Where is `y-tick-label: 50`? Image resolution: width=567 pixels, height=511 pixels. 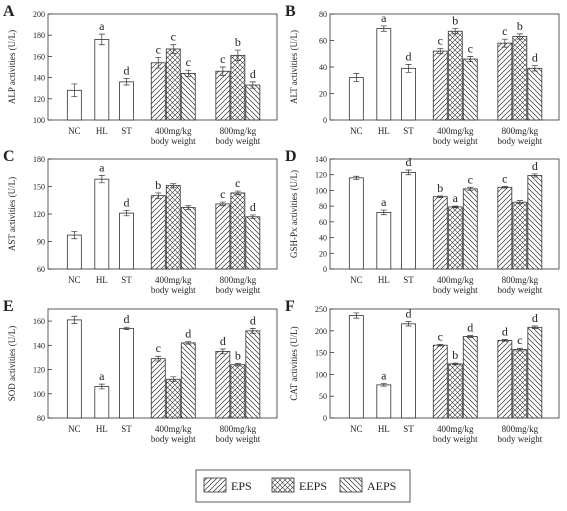
y-tick-label: 50 is located at coordinates (323, 396).